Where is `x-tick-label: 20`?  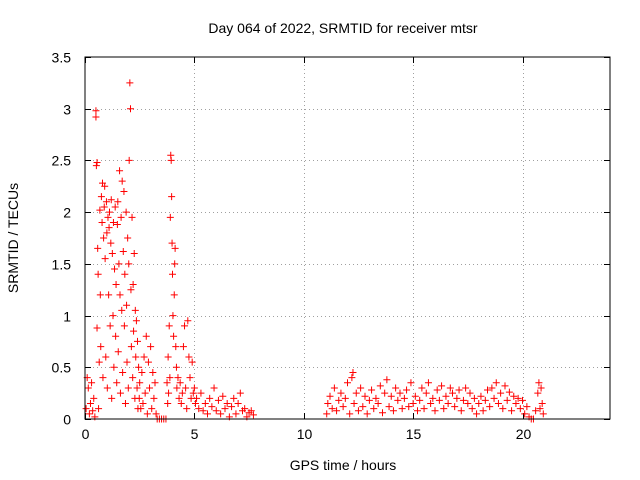
x-tick-label: 20 is located at coordinates (524, 434).